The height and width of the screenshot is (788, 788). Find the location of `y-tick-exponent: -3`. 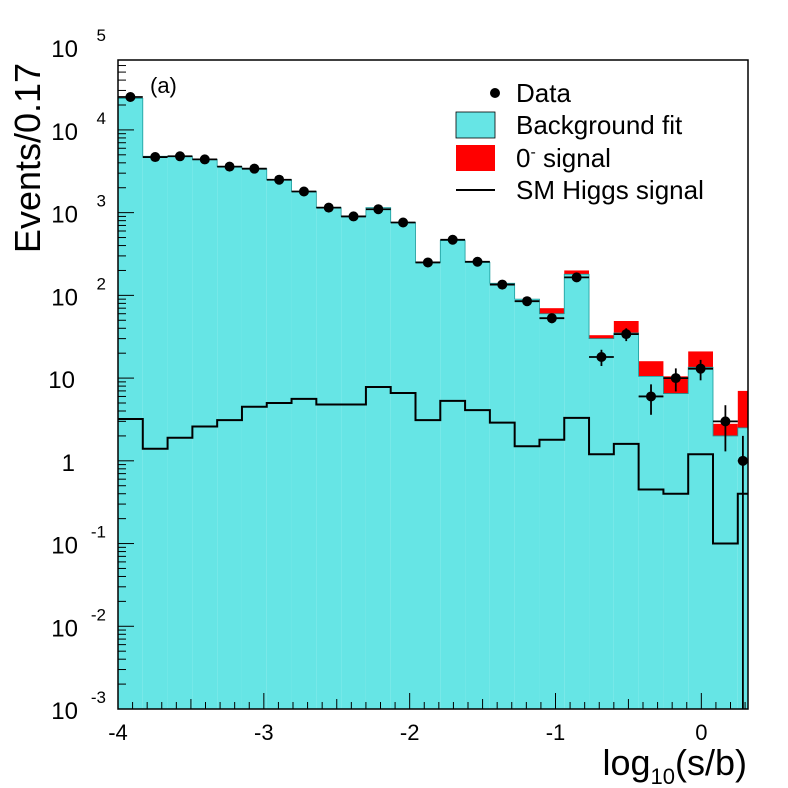

y-tick-exponent: -3 is located at coordinates (98, 697).